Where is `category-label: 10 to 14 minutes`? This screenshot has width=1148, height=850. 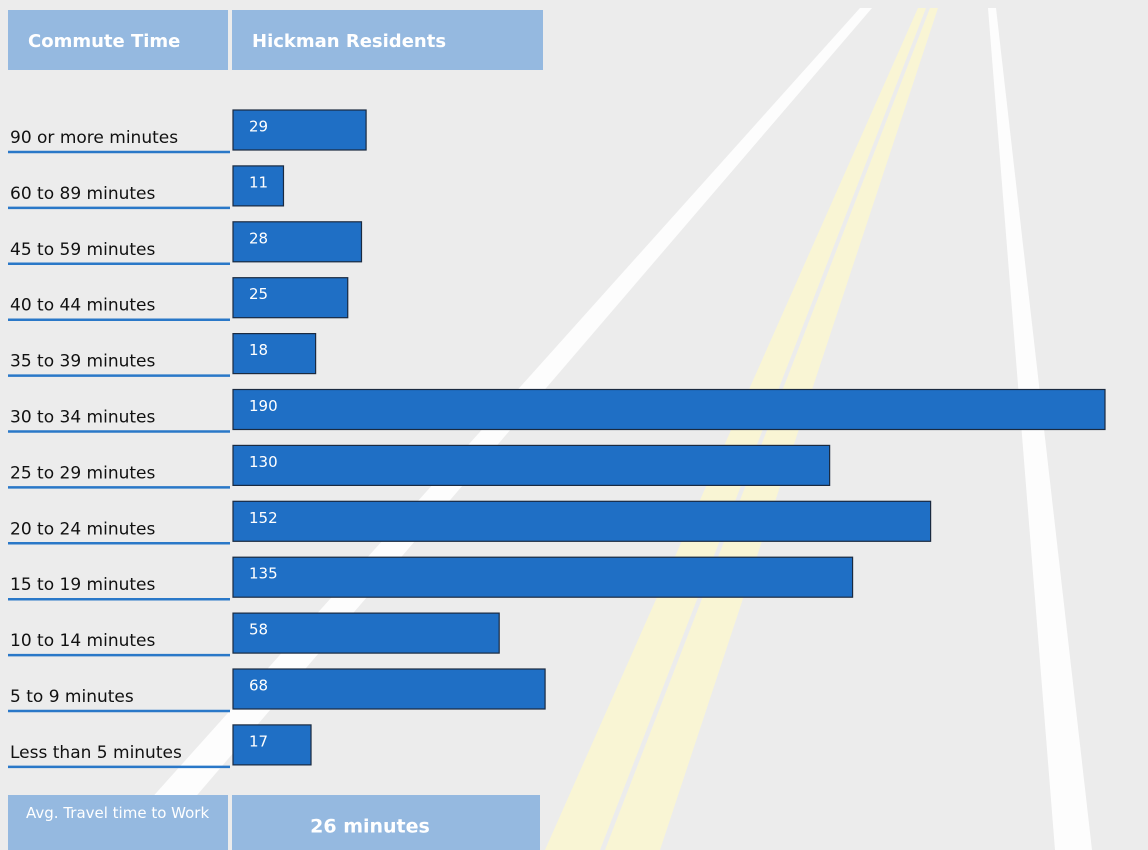
category-label: 10 to 14 minutes is located at coordinates (82, 641).